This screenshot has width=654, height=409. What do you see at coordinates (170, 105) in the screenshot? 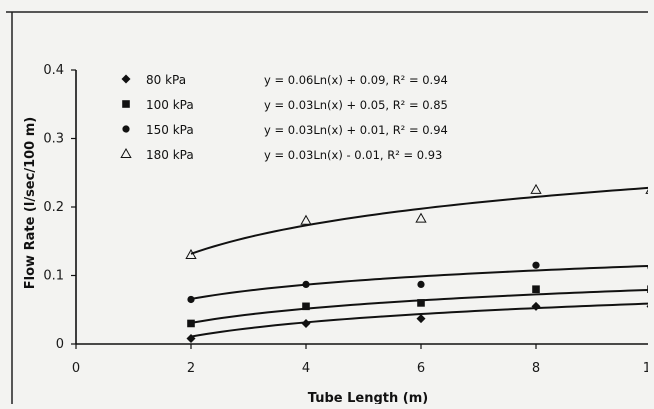
I see `legend-label: 100 kPa` at bounding box center [170, 105].